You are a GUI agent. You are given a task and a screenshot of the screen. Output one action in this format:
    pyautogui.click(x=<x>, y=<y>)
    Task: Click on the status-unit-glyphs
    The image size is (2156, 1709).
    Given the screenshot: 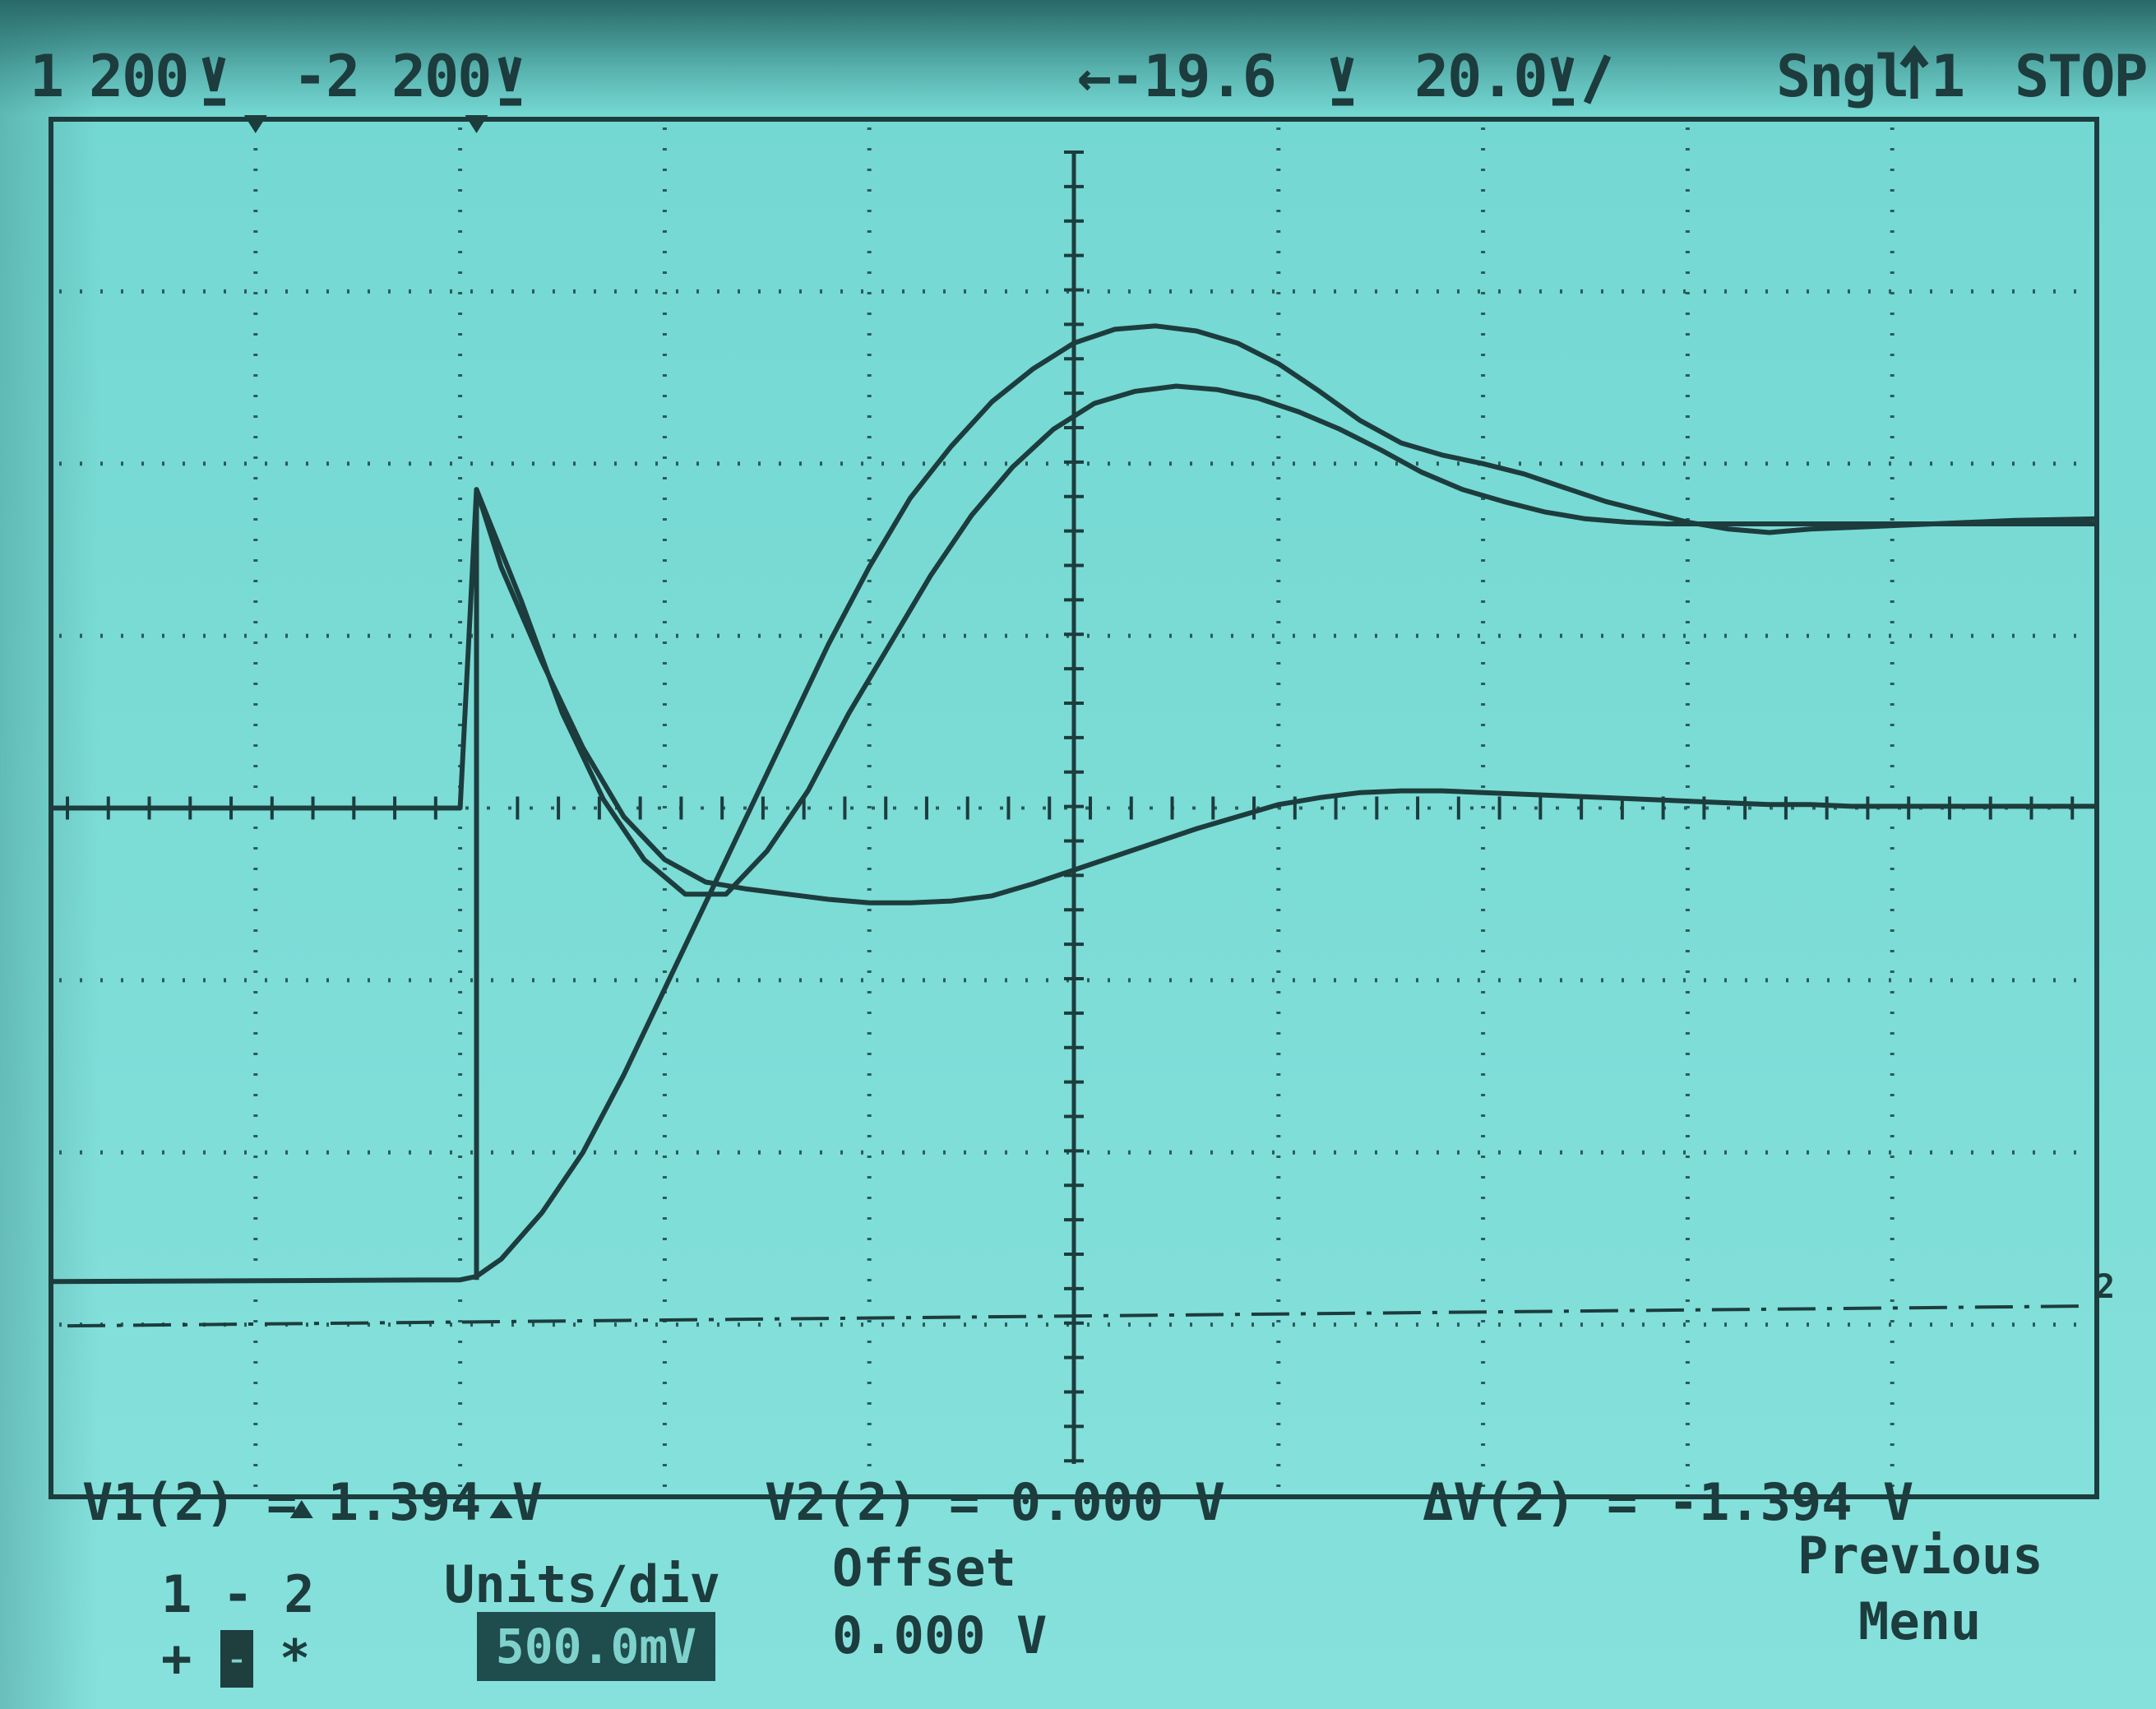 What is the action you would take?
    pyautogui.click(x=1065, y=75)
    